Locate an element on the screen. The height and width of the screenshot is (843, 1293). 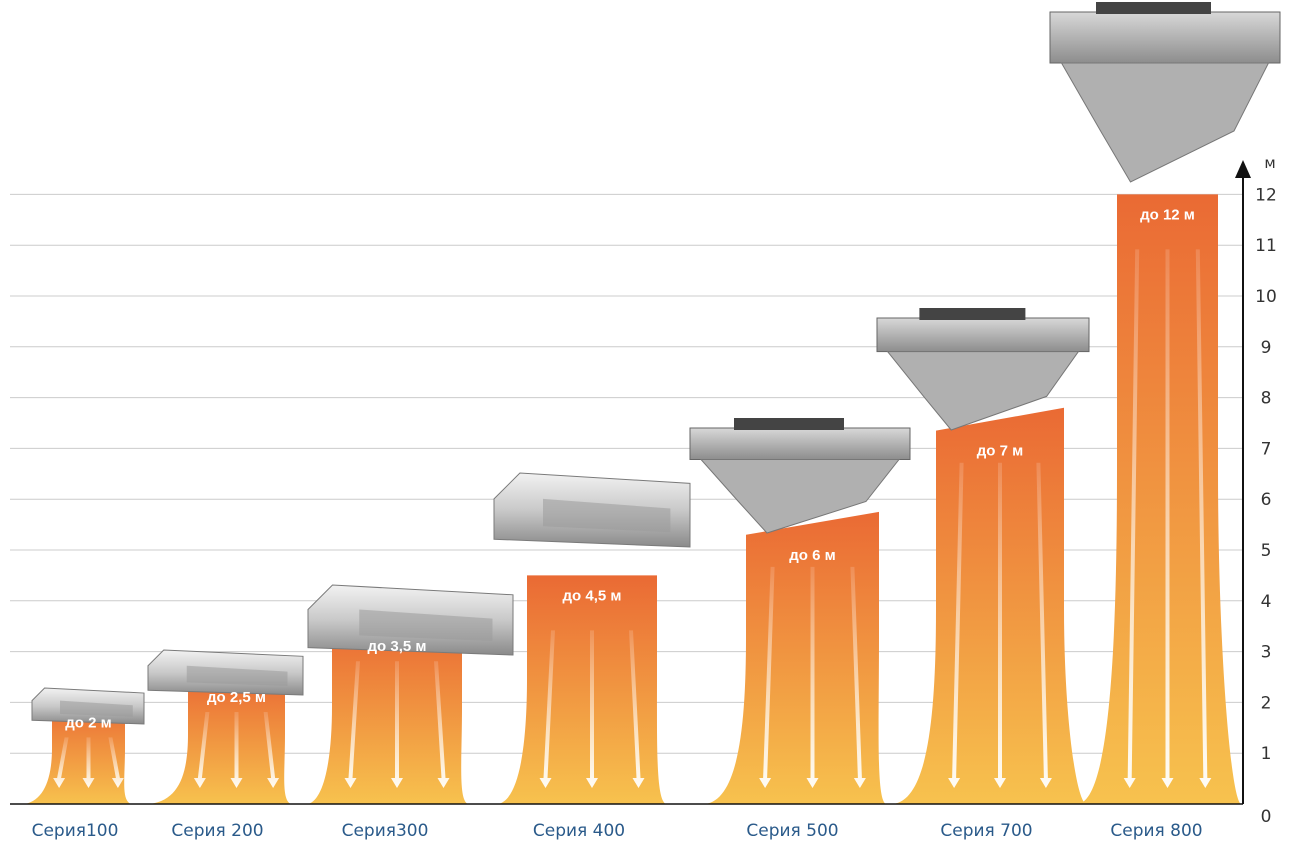
y-axis-unit-label: м is located at coordinates (1269, 163).